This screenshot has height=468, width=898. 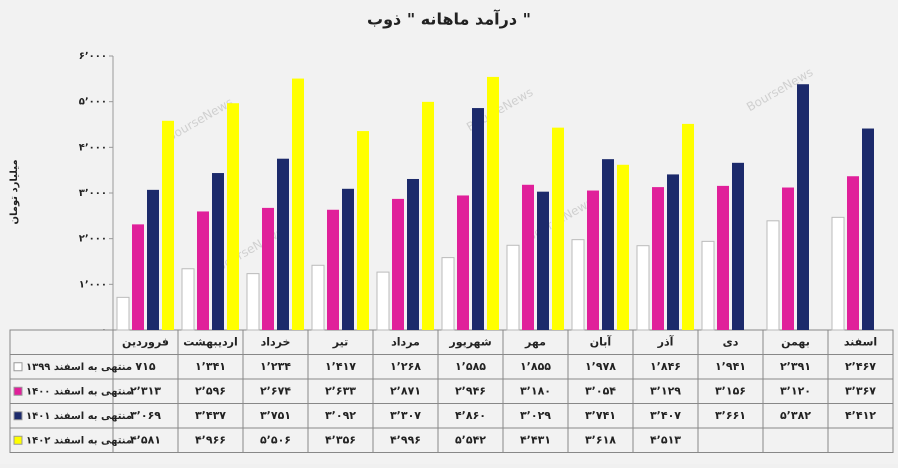 I want to click on table-value: ۳٬۴۳۷, so click(x=210, y=415).